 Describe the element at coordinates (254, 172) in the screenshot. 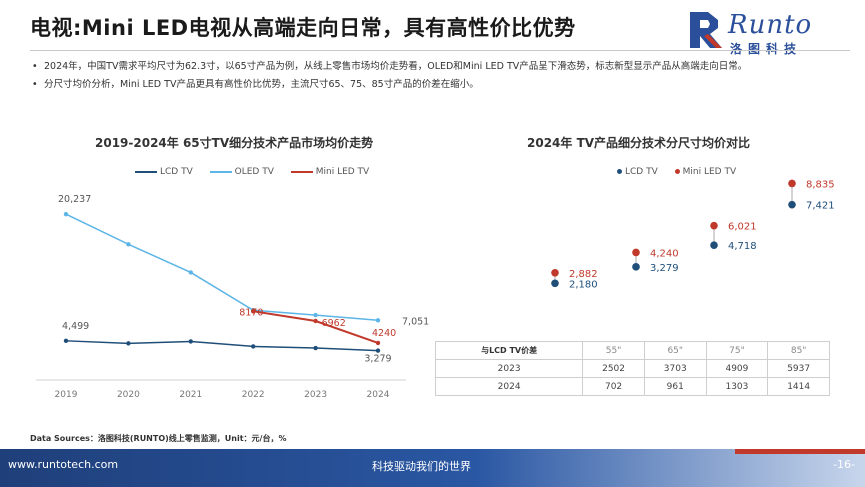

I see `legend-oled-label: OLED TV` at that location.